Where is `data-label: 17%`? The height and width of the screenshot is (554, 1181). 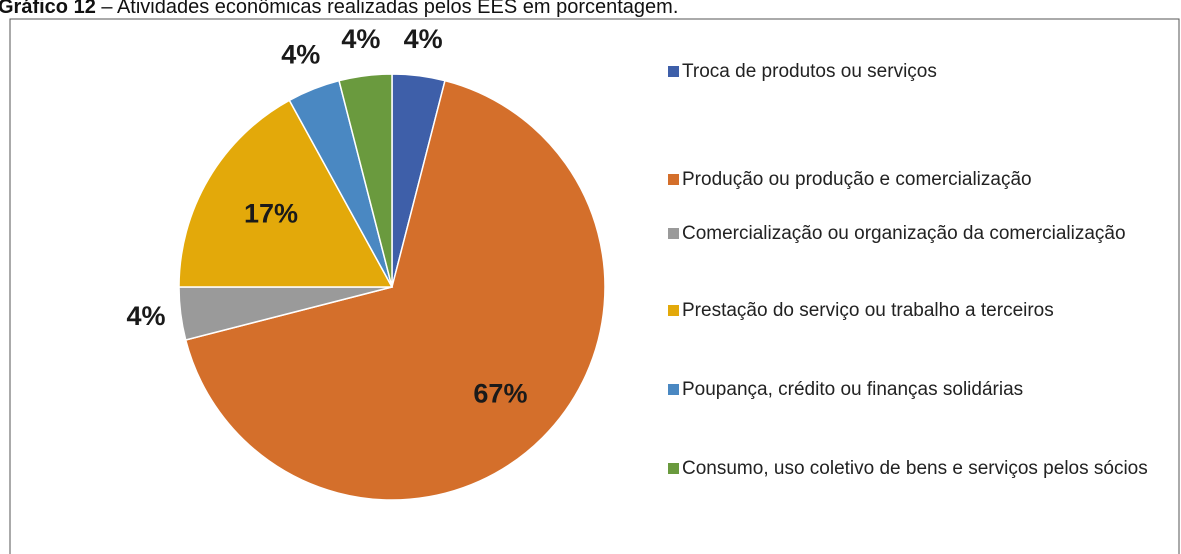
data-label: 17% is located at coordinates (271, 214).